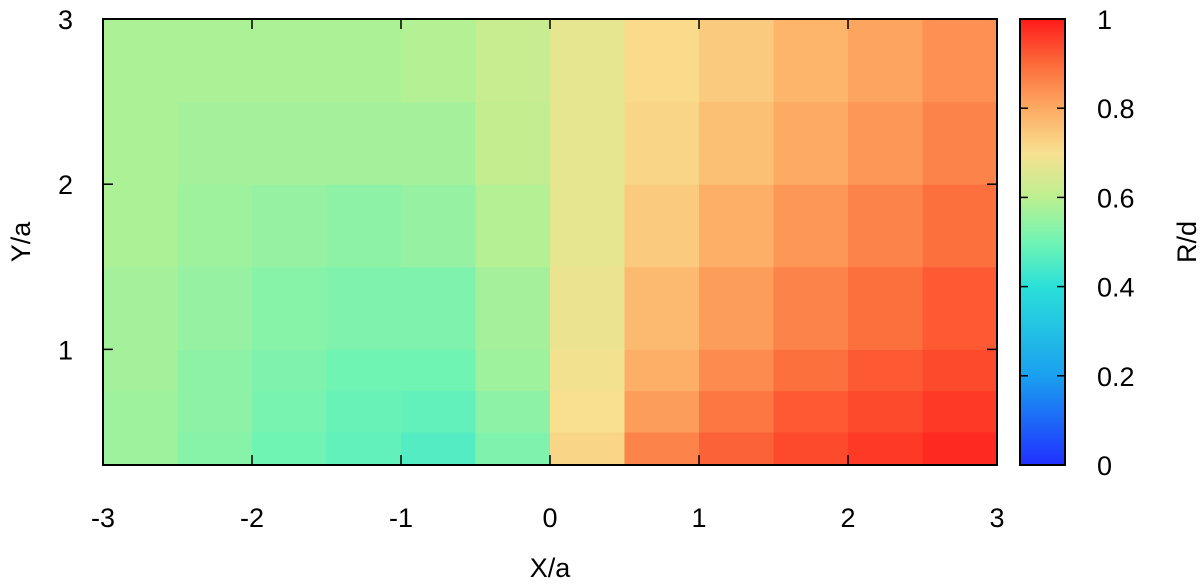 The width and height of the screenshot is (1200, 588). What do you see at coordinates (996, 518) in the screenshot?
I see `x-tick-label: 3` at bounding box center [996, 518].